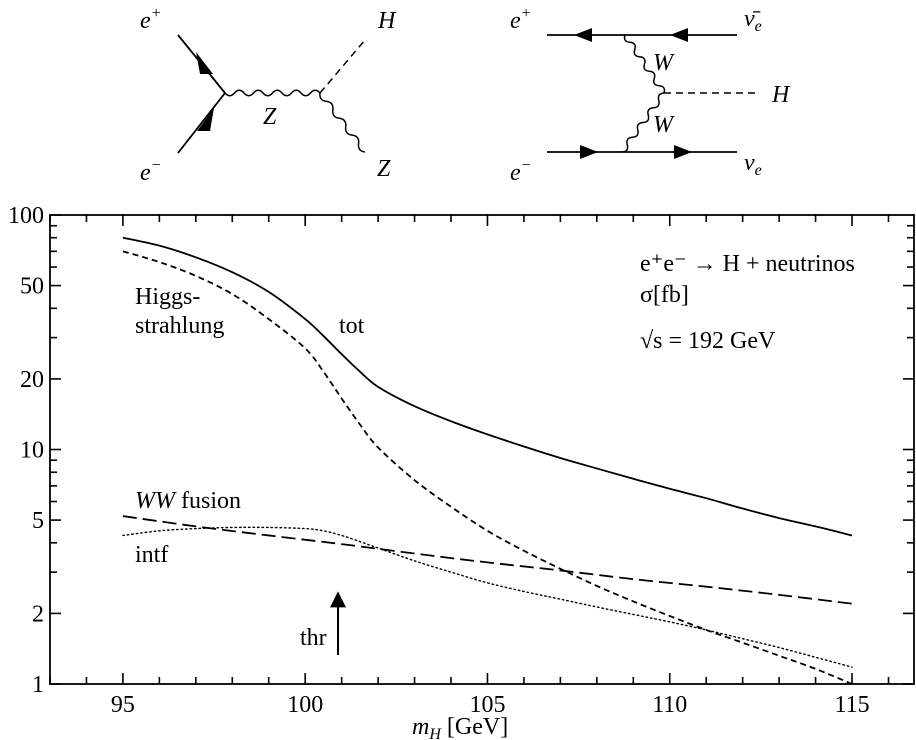 The width and height of the screenshot is (916, 740). Describe the element at coordinates (342, 66) in the screenshot. I see `higgs-line` at that location.